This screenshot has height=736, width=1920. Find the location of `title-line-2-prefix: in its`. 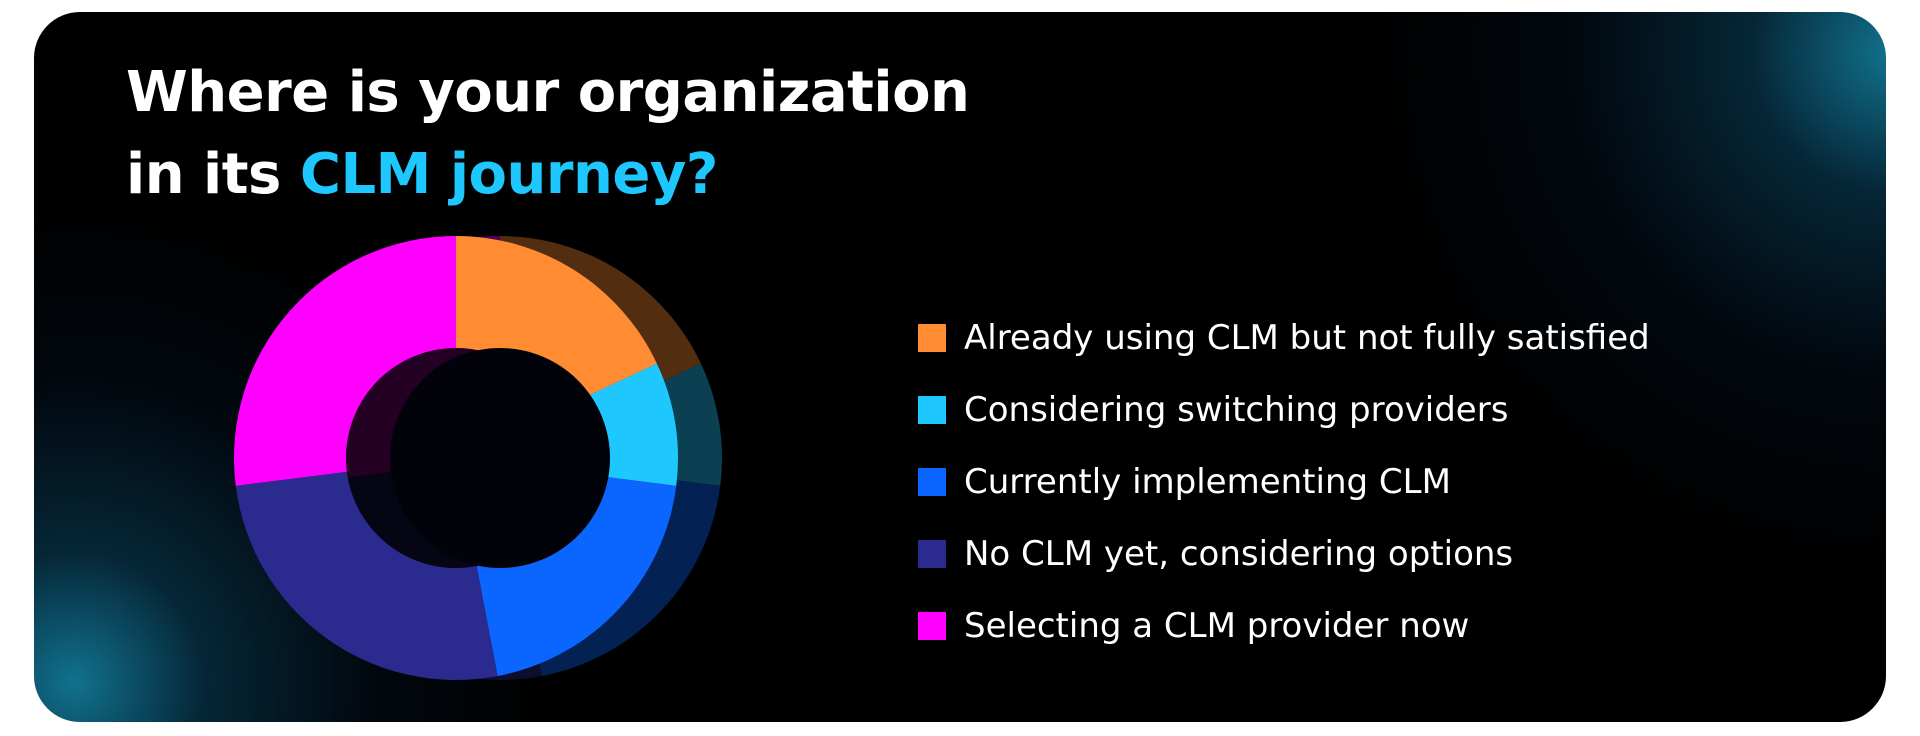

title-line-2-prefix: in its is located at coordinates (213, 174).